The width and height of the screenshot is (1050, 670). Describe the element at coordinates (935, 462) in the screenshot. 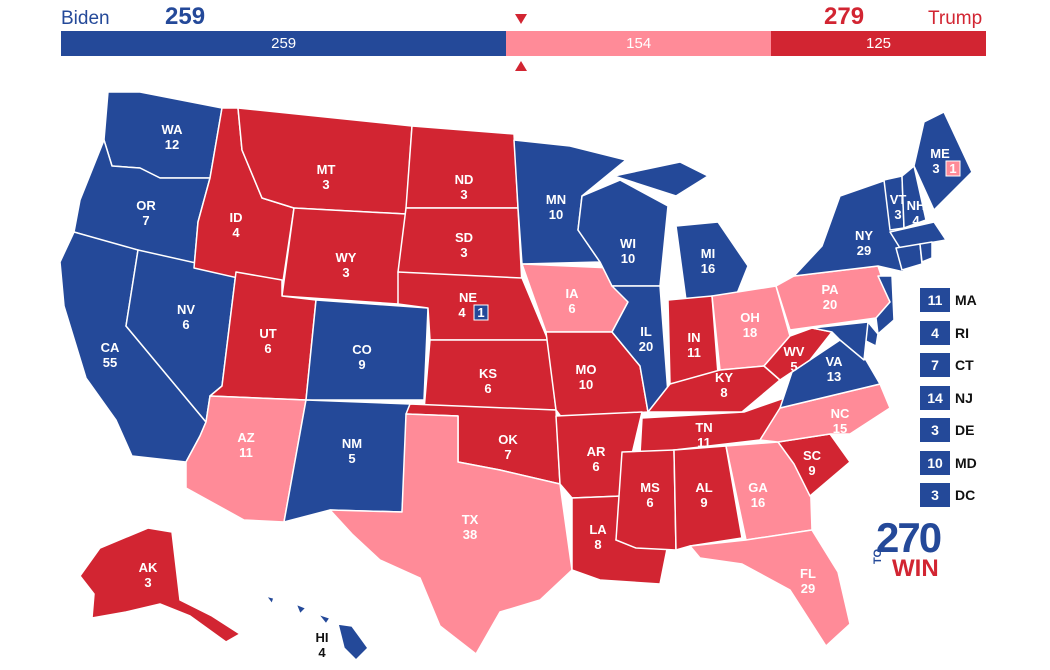

I see `small-state-box-md: 10` at that location.